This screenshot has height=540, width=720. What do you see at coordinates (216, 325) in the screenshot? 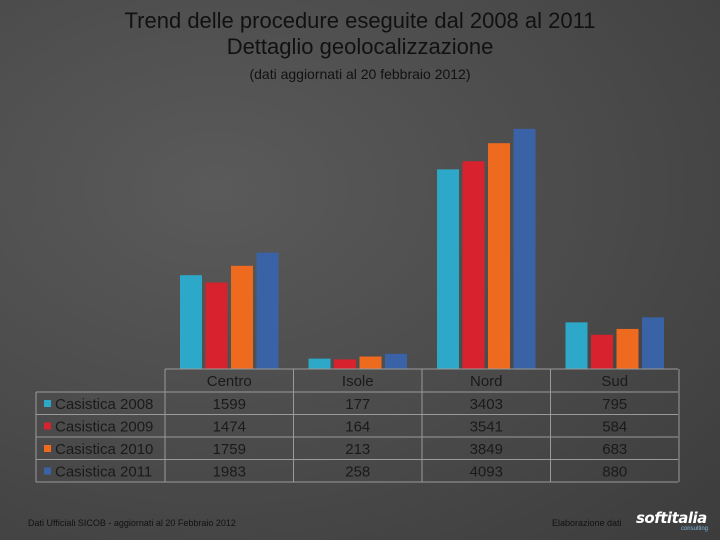
I see `bar-centro-casistica-2009` at bounding box center [216, 325].